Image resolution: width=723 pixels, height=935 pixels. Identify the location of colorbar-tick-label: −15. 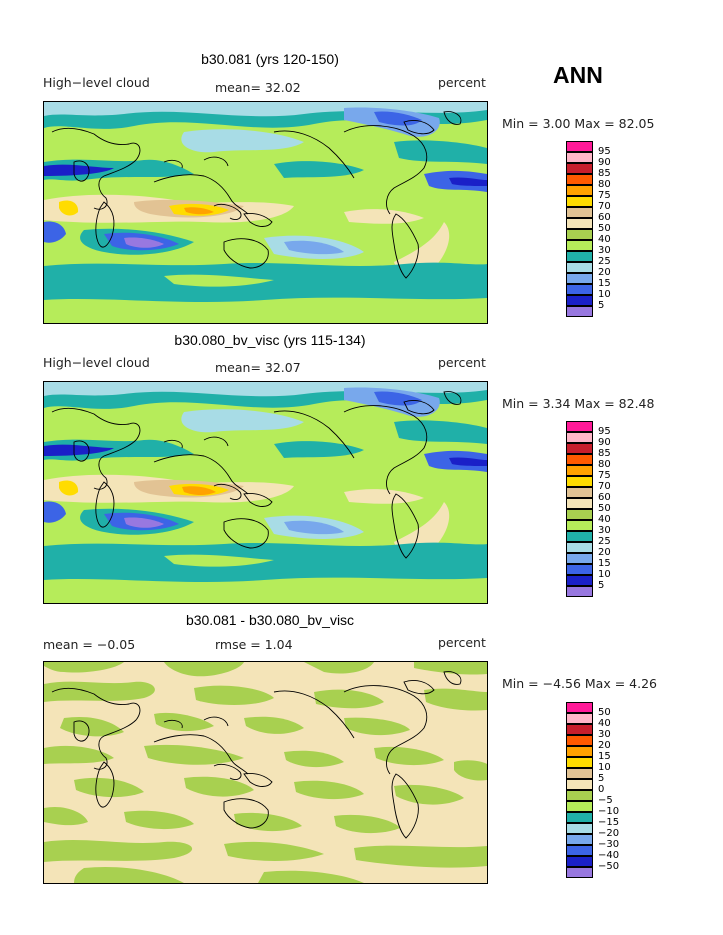
(609, 822).